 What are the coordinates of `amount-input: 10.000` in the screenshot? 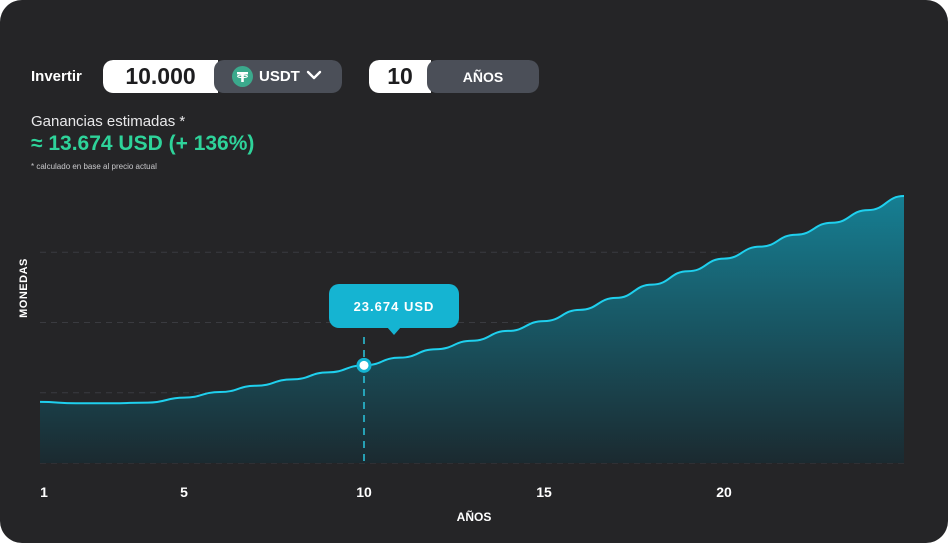 It's located at (160, 76).